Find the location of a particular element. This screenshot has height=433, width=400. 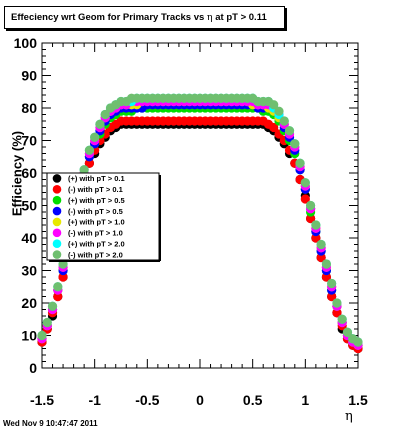

x-tick-label: 1 is located at coordinates (305, 400).